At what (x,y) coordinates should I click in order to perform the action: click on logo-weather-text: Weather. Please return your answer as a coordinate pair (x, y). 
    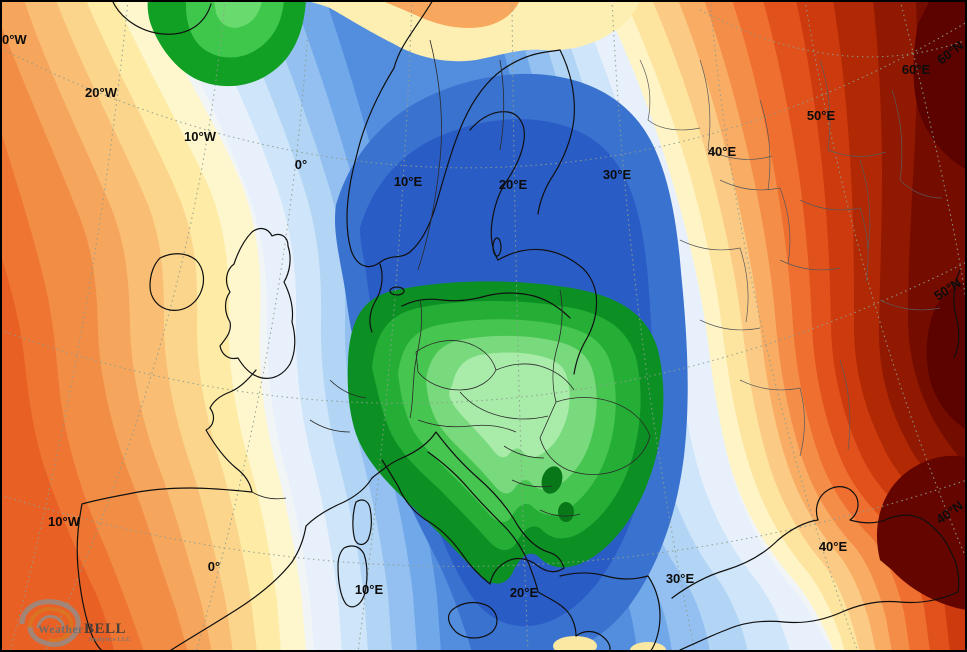
    Looking at the image, I should click on (61, 630).